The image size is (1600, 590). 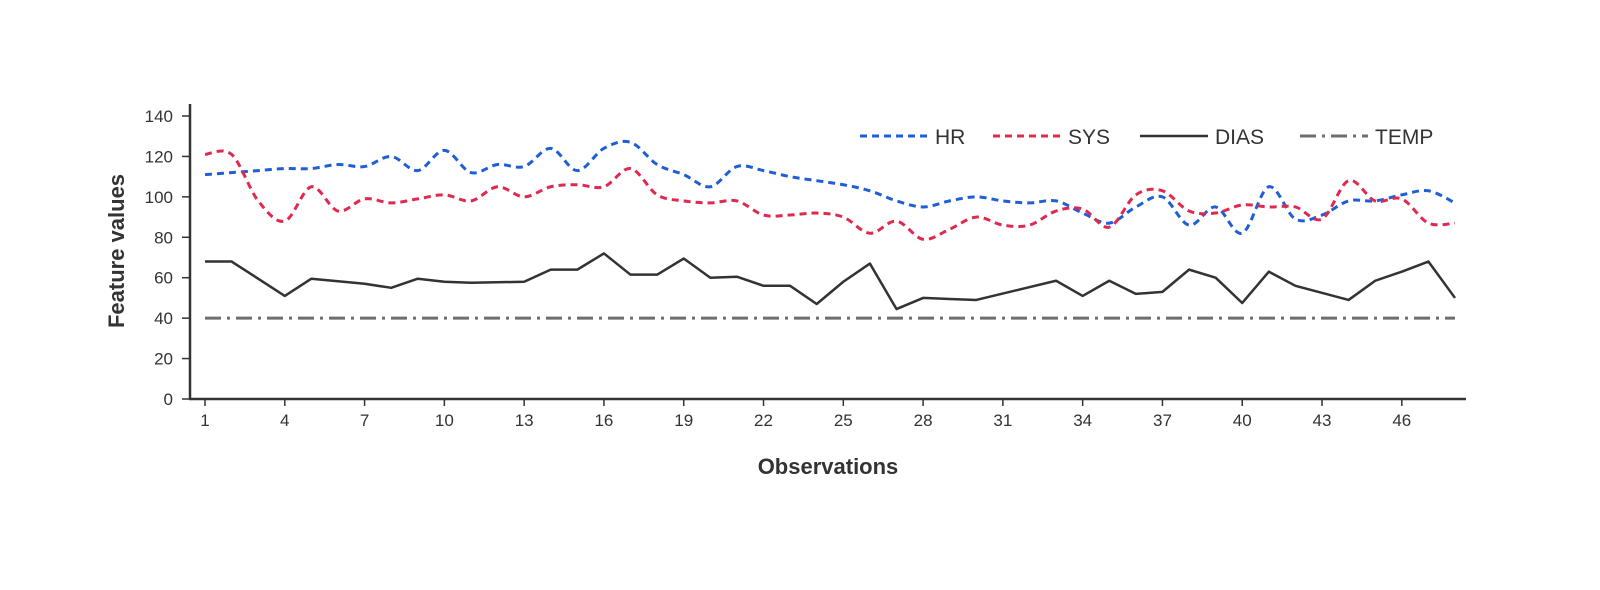 What do you see at coordinates (683, 420) in the screenshot?
I see `x-tick-label: 19` at bounding box center [683, 420].